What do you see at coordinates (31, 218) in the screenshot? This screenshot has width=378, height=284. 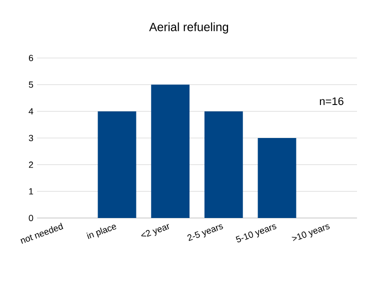 I see `y-tick-label: 0` at bounding box center [31, 218].